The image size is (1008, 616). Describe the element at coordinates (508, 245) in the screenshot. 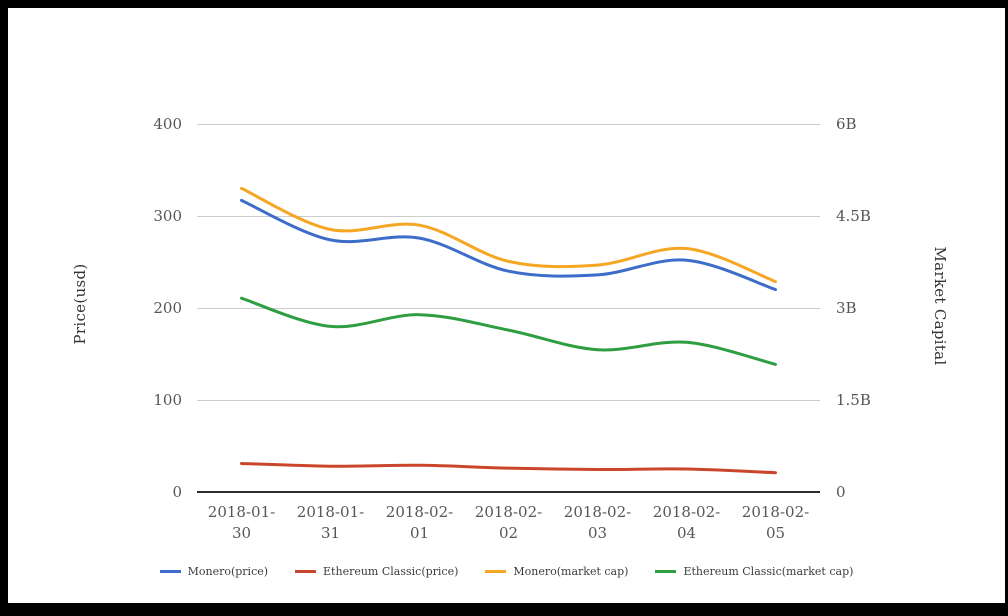

I see `series-line-monero-price-` at that location.